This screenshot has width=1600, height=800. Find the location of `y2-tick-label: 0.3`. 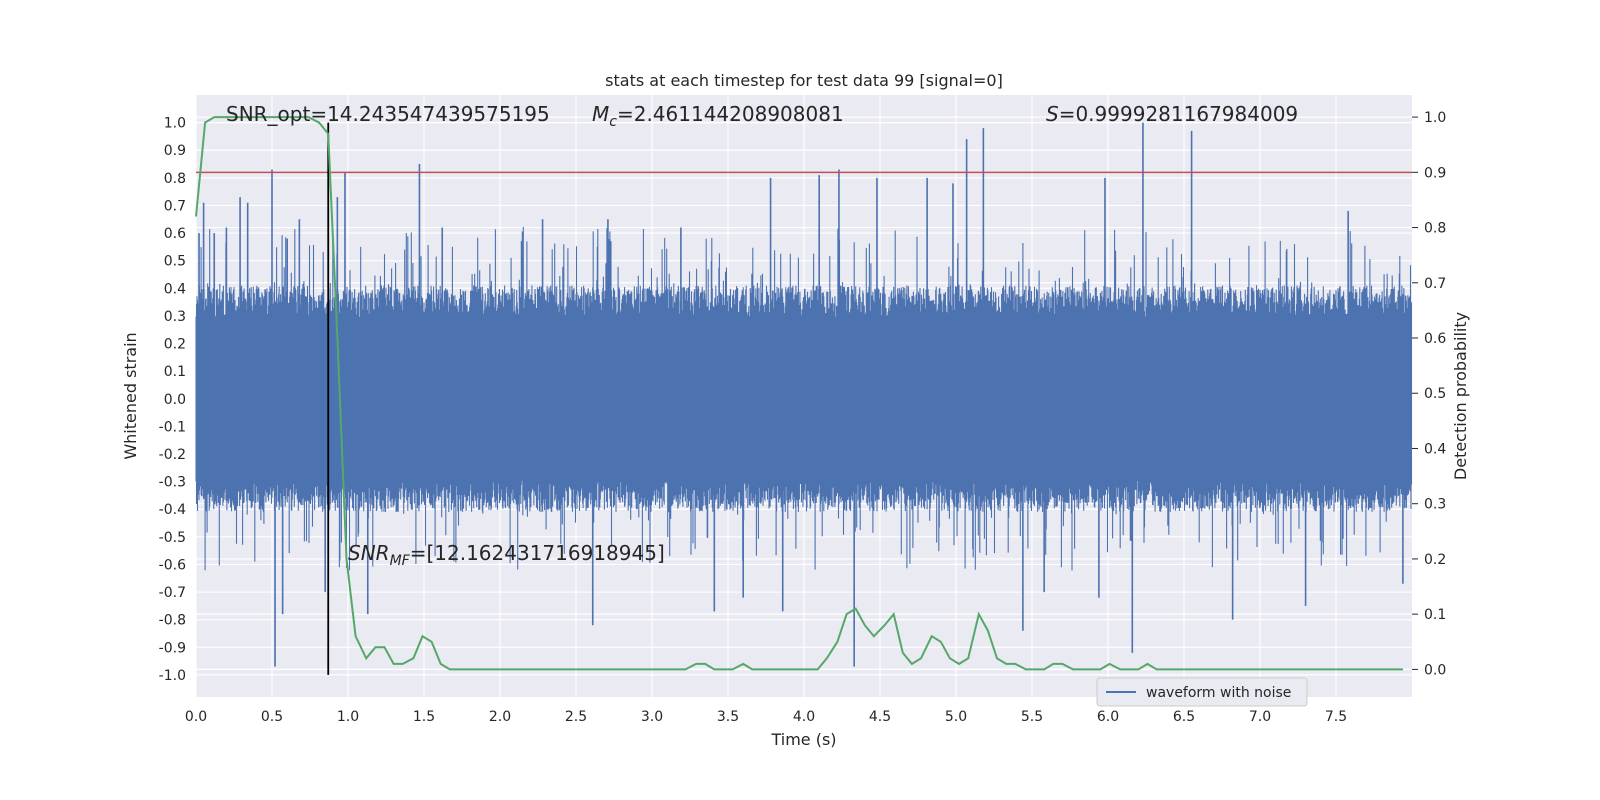

y2-tick-label: 0.3 is located at coordinates (1435, 505).